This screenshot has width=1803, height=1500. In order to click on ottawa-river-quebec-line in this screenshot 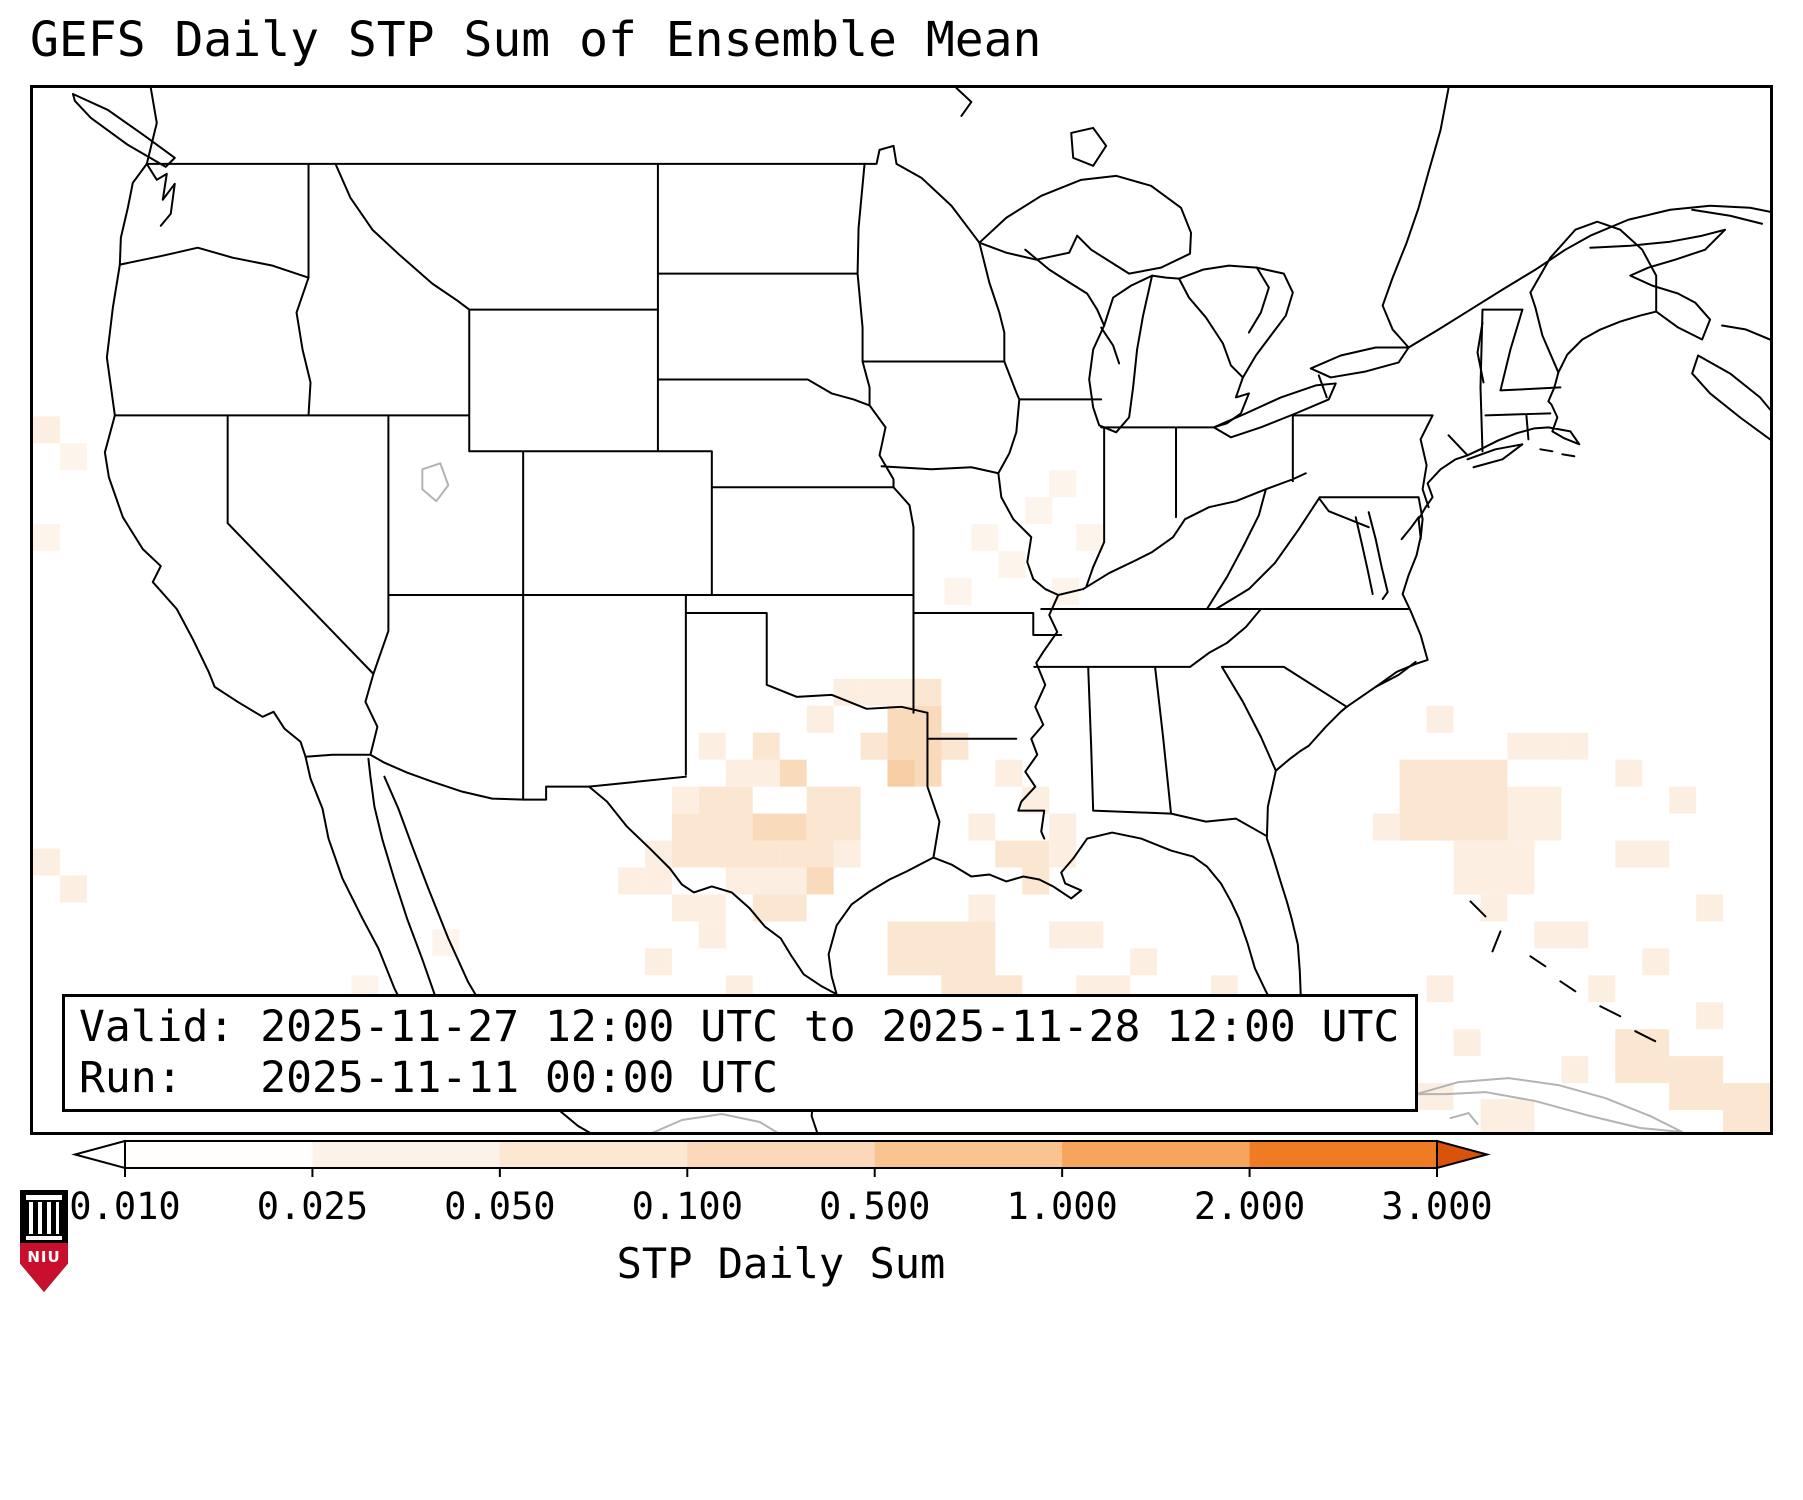, I will do `click(1415, 218)`.